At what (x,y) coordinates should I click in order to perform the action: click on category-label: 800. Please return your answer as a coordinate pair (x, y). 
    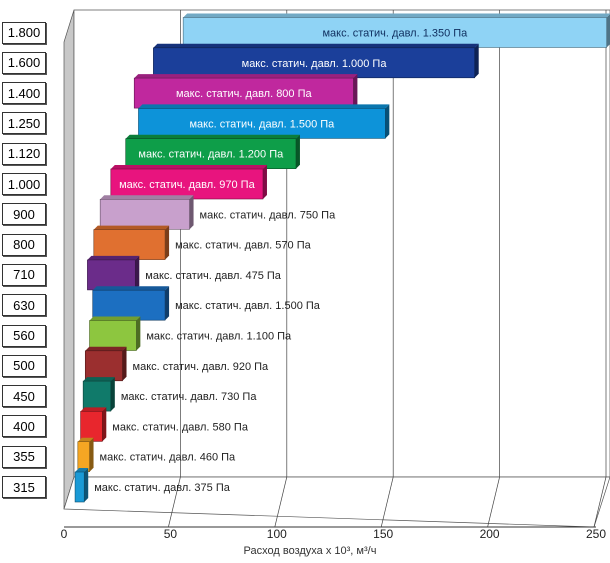
    Looking at the image, I should click on (24, 244).